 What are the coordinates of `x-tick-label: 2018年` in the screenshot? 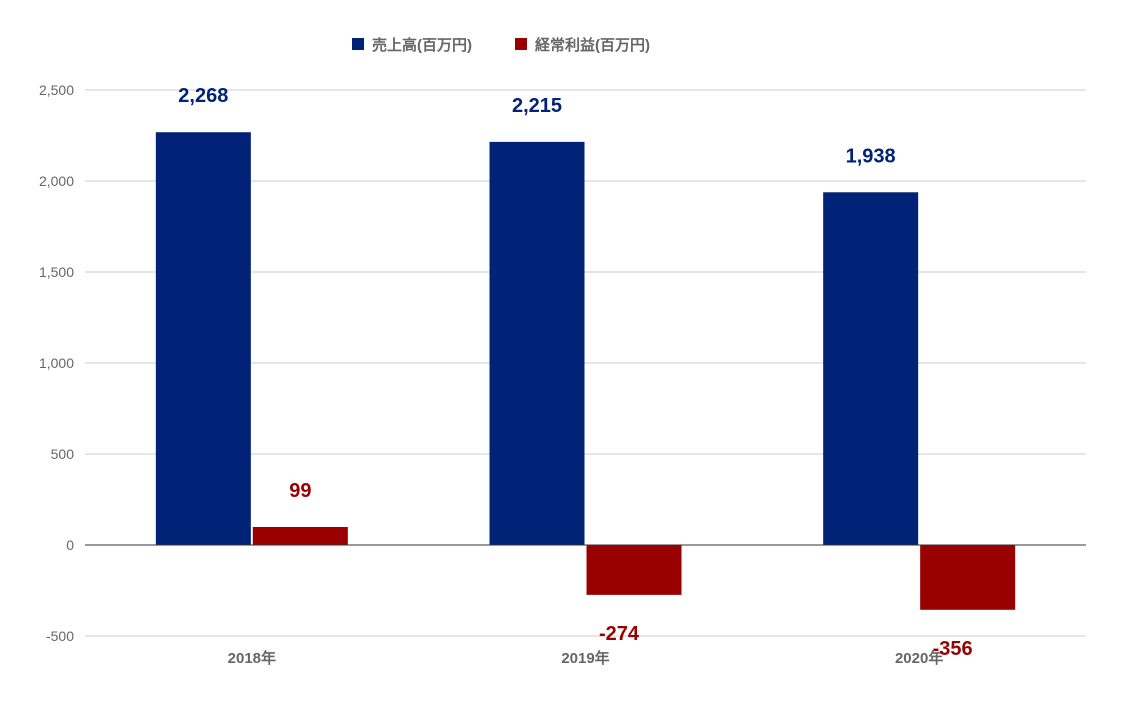 It's located at (252, 658).